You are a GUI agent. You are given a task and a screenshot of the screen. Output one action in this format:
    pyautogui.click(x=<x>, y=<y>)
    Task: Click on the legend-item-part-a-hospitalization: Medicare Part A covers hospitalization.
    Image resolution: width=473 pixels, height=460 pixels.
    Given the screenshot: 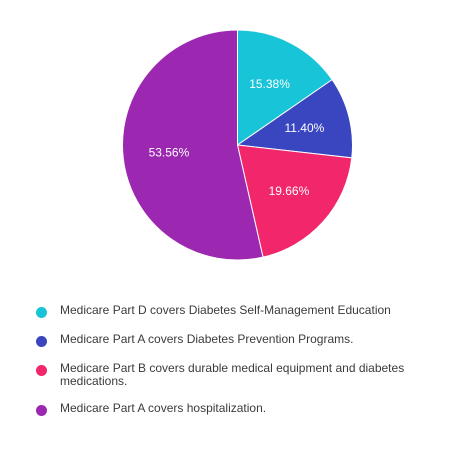 What is the action you would take?
    pyautogui.click(x=246, y=408)
    